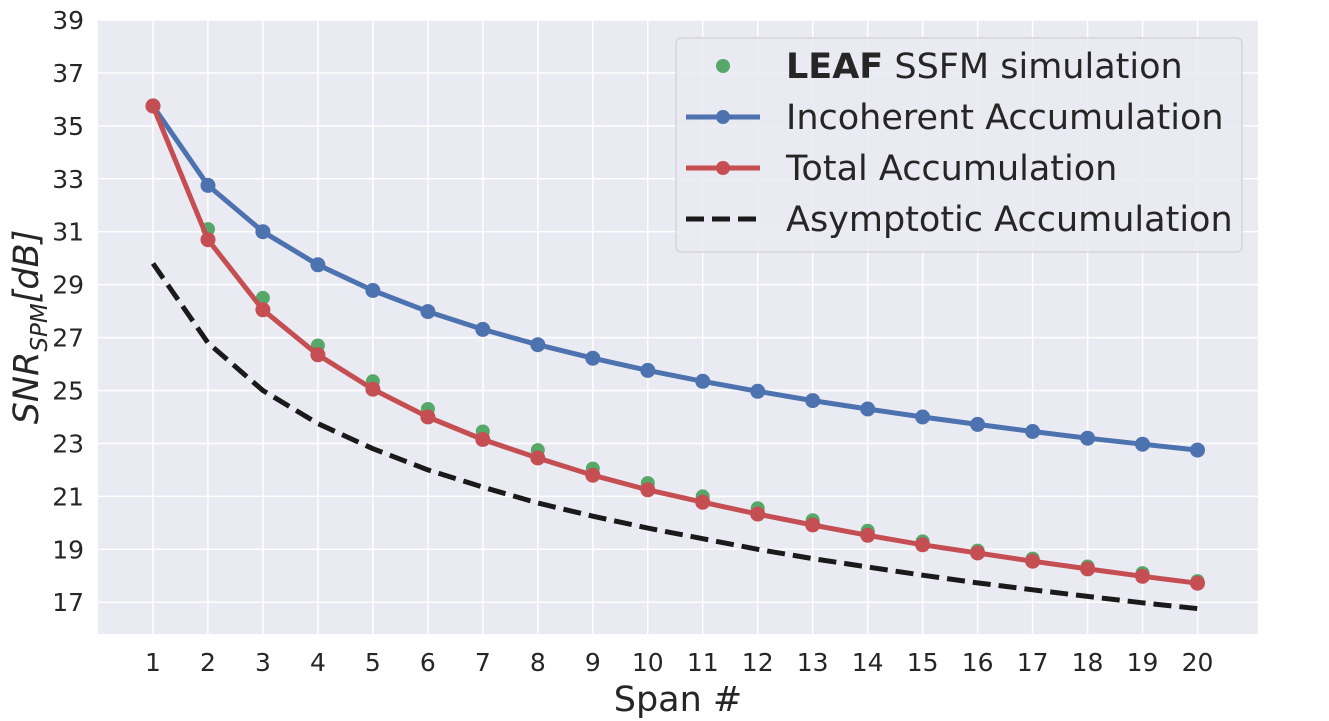 The image size is (1329, 721). Describe the element at coordinates (1038, 67) in the screenshot. I see `legend-label-ssfm-rest: SSFM simulation` at that location.